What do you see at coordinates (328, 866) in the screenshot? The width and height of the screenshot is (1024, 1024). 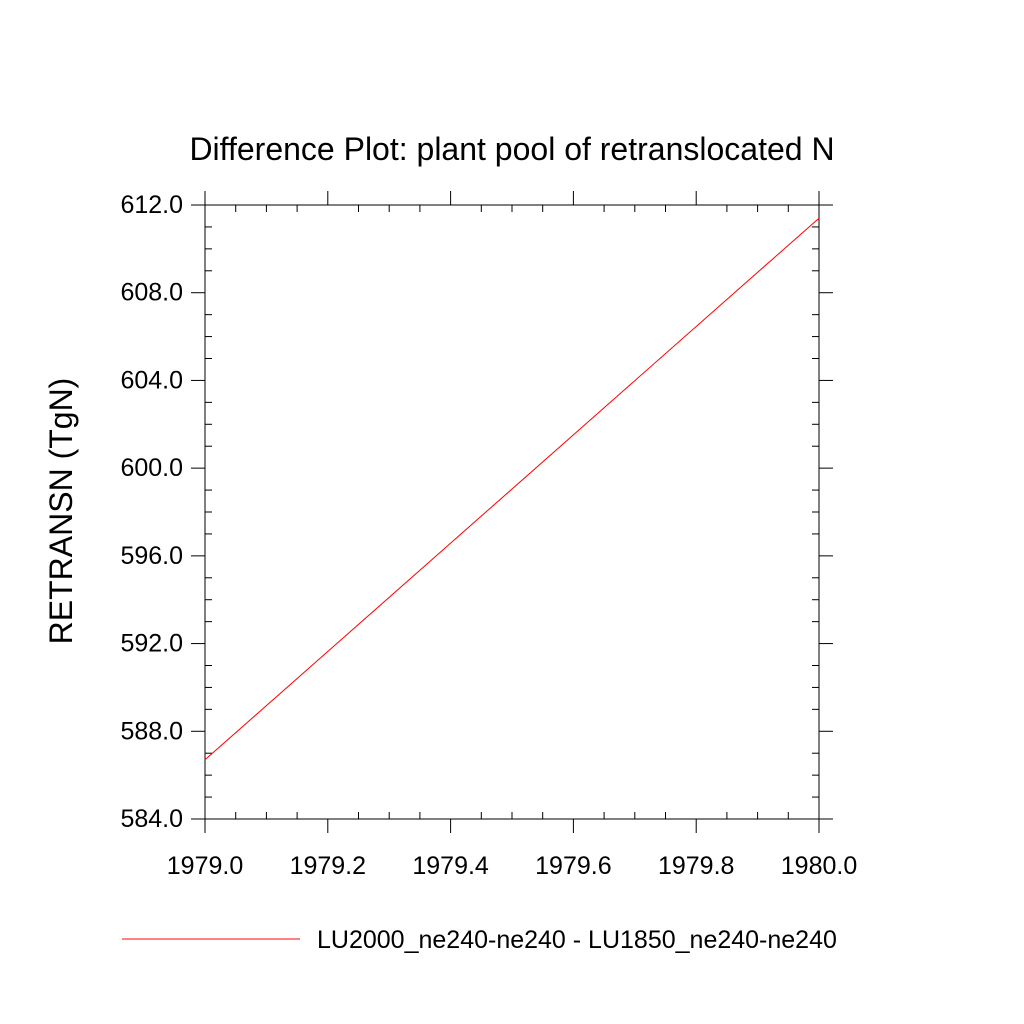 I see `x-tick-label: 1979.2` at bounding box center [328, 866].